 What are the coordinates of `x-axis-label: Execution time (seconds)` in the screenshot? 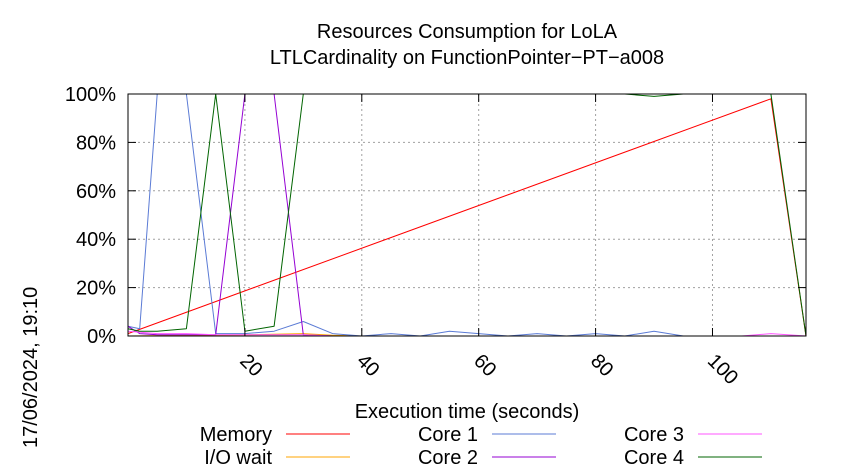 It's located at (467, 412).